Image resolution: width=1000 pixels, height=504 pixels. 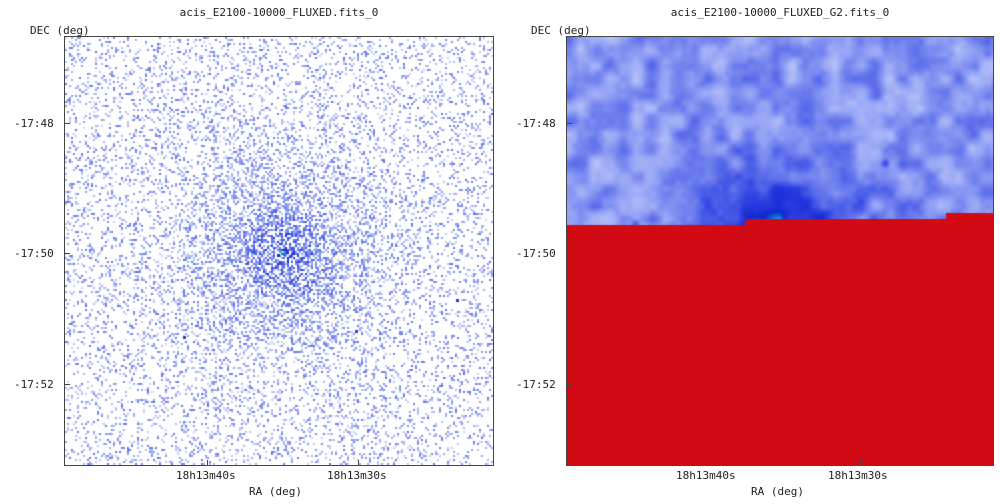 What do you see at coordinates (207, 463) in the screenshot?
I see `left-xtick-mark-40s` at bounding box center [207, 463].